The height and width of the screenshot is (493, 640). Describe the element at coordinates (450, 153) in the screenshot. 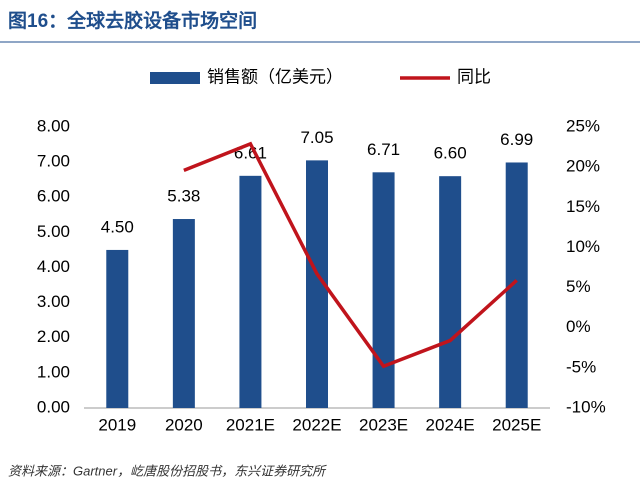

I see `value-label: 6.60` at that location.